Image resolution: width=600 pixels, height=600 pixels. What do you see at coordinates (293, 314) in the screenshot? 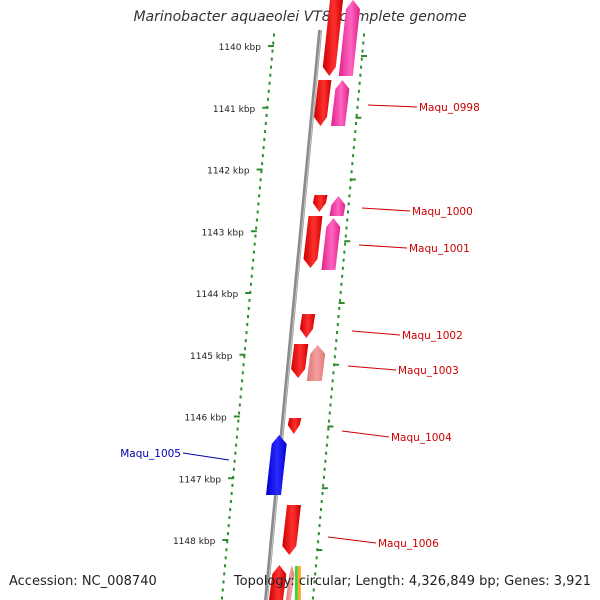
I see `genome-backbone` at bounding box center [293, 314].